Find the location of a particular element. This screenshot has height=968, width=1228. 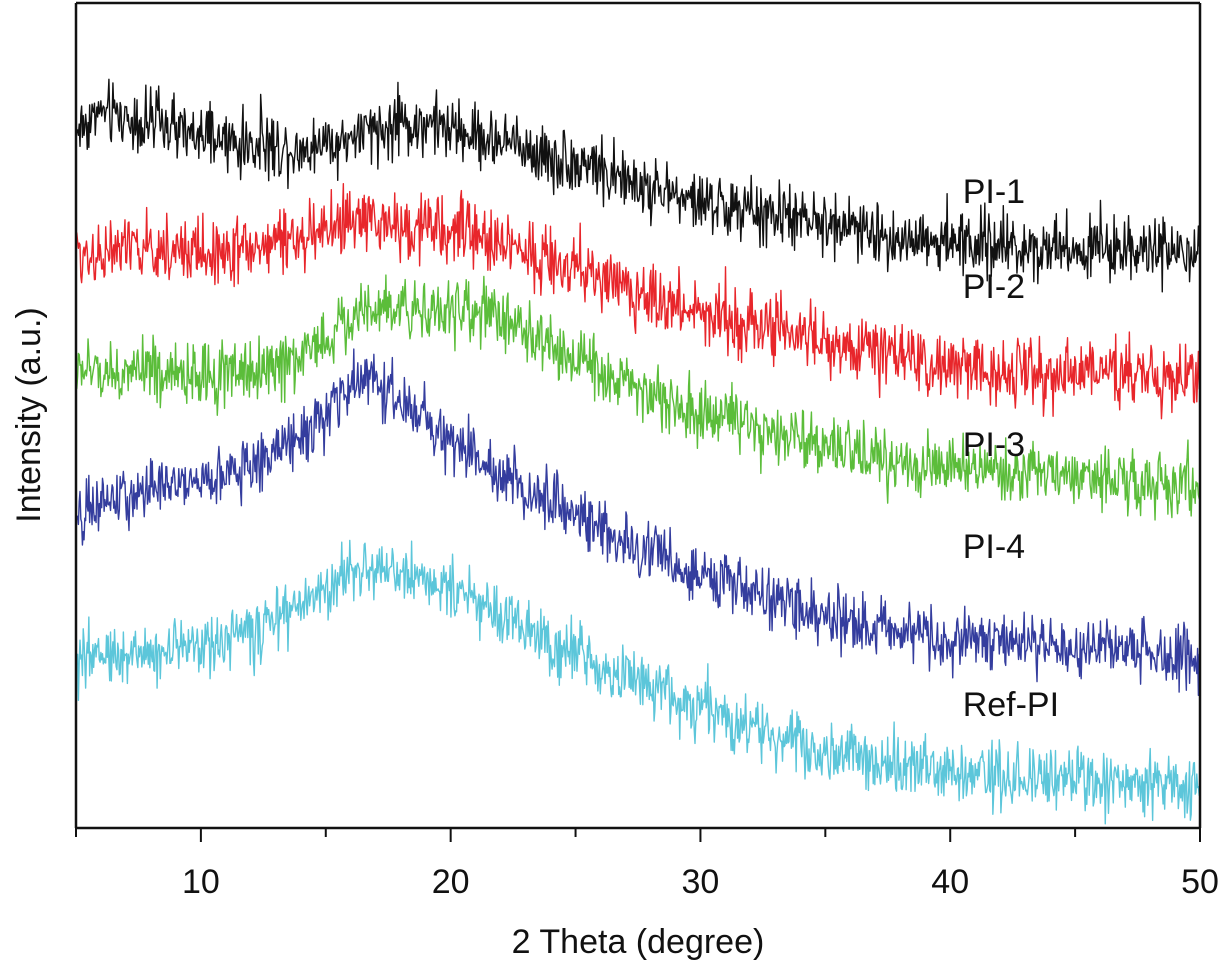

x-tick-label: 30 is located at coordinates (701, 882).